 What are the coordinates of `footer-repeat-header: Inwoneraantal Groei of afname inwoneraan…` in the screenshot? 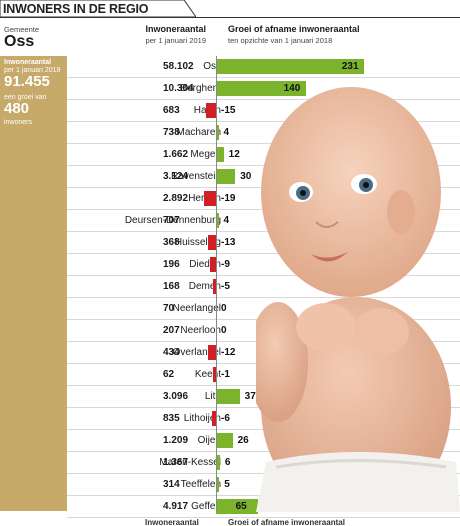 It's located at (230, 521).